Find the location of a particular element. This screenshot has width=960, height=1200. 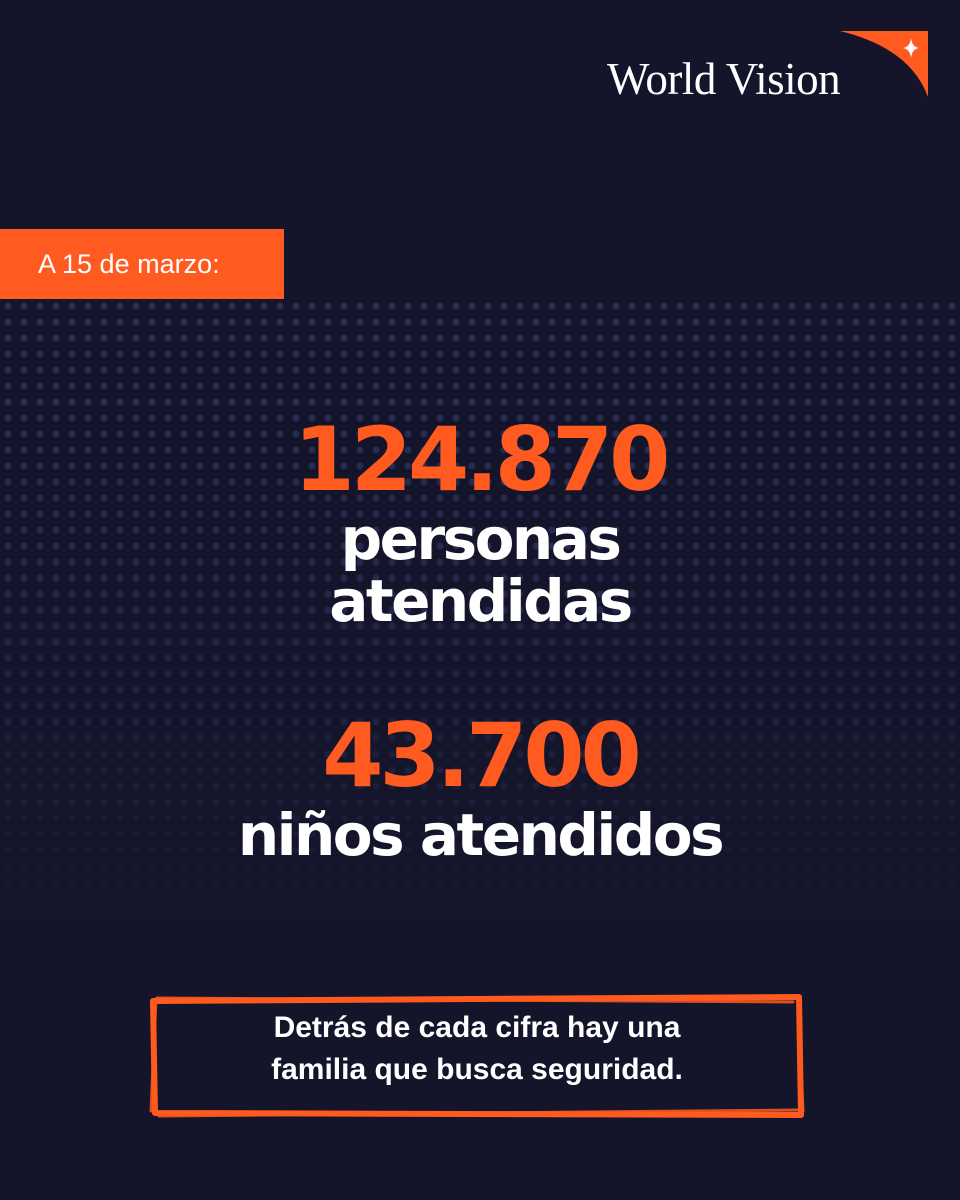

date-tag: A 15 de marzo: is located at coordinates (142, 264).